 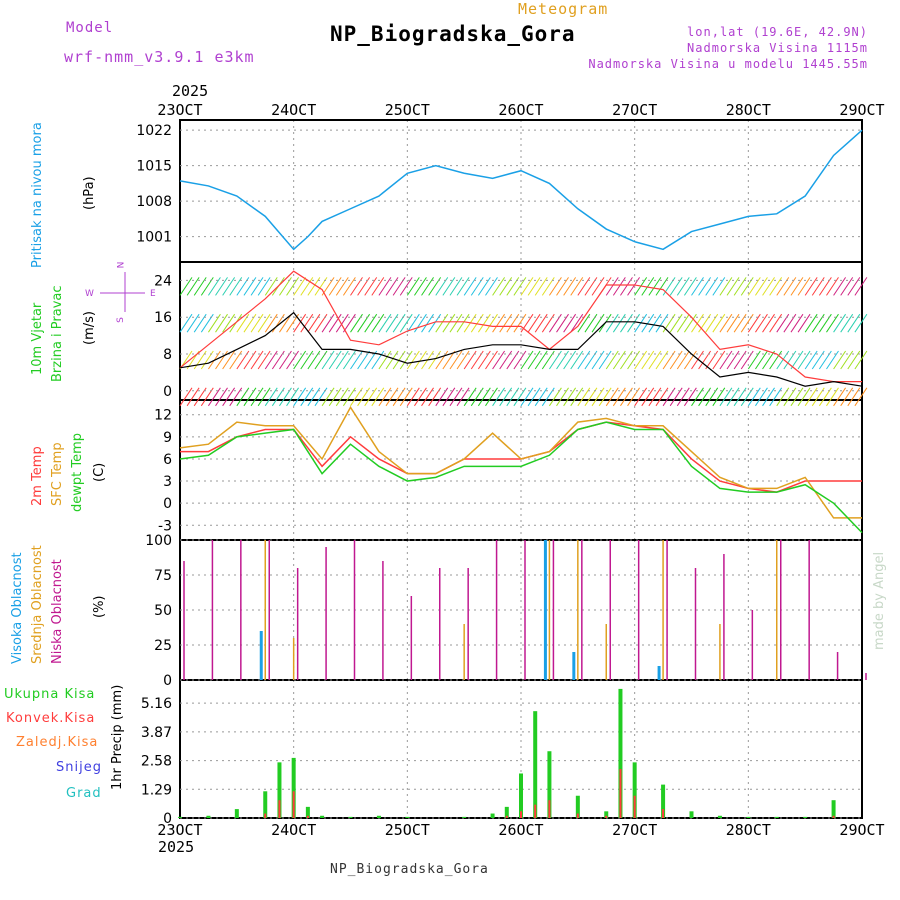 What do you see at coordinates (634, 110) in the screenshot?
I see `day-label-top: 27OCT` at bounding box center [634, 110].